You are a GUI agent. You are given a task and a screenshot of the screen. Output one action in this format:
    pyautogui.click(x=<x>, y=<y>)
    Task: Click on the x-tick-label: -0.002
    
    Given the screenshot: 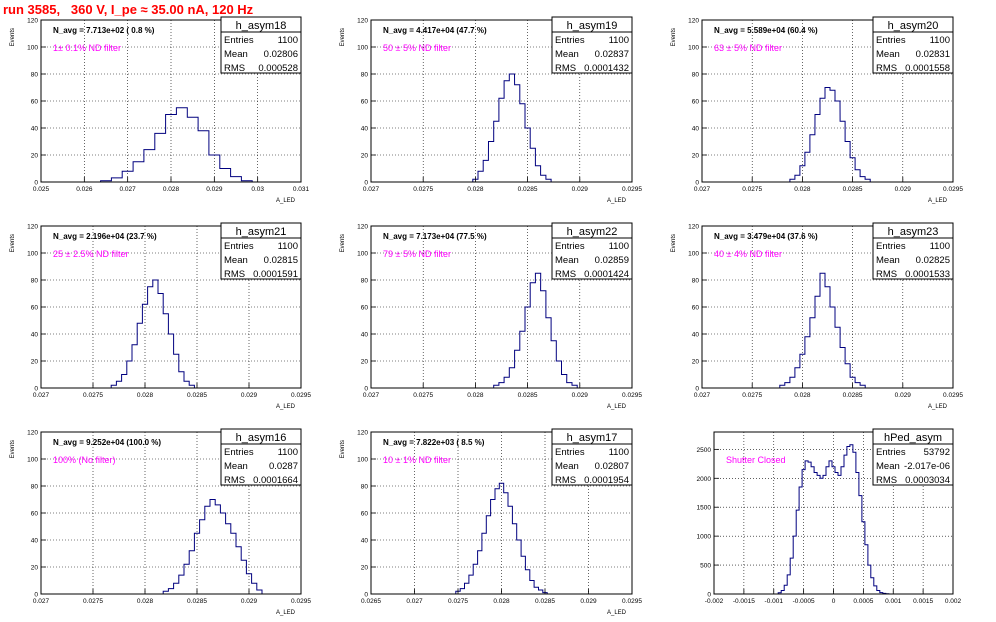 What is the action you would take?
    pyautogui.click(x=714, y=601)
    